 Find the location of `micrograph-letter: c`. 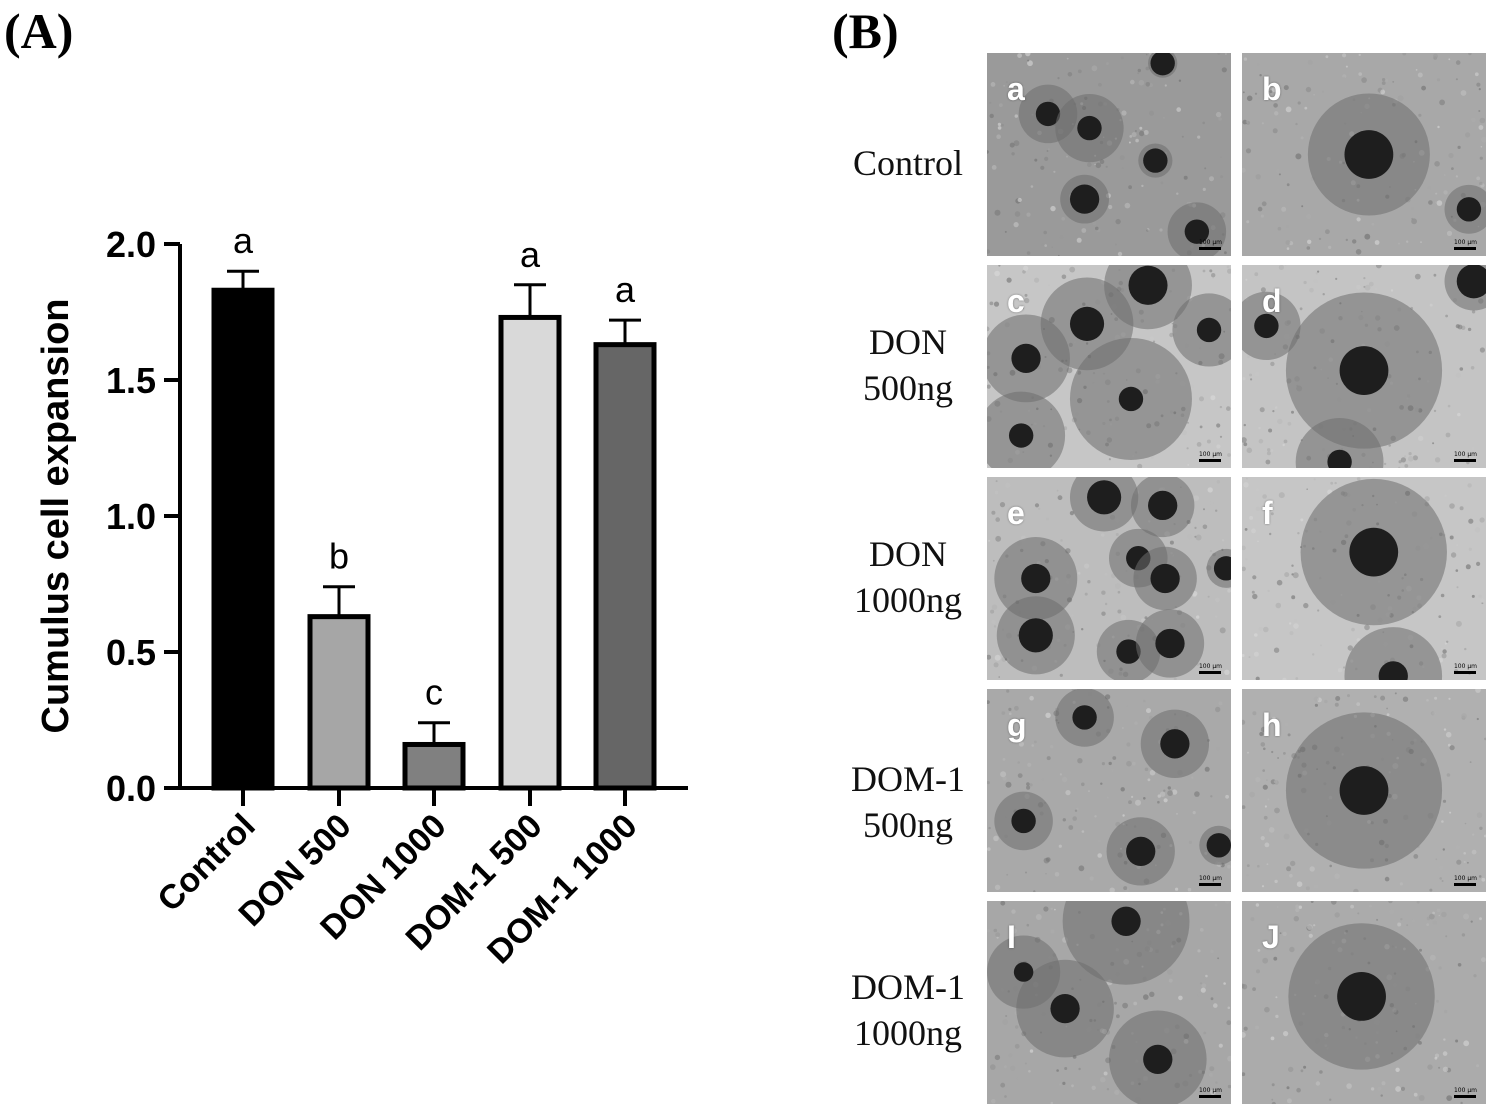

micrograph-letter: c is located at coordinates (1016, 301).